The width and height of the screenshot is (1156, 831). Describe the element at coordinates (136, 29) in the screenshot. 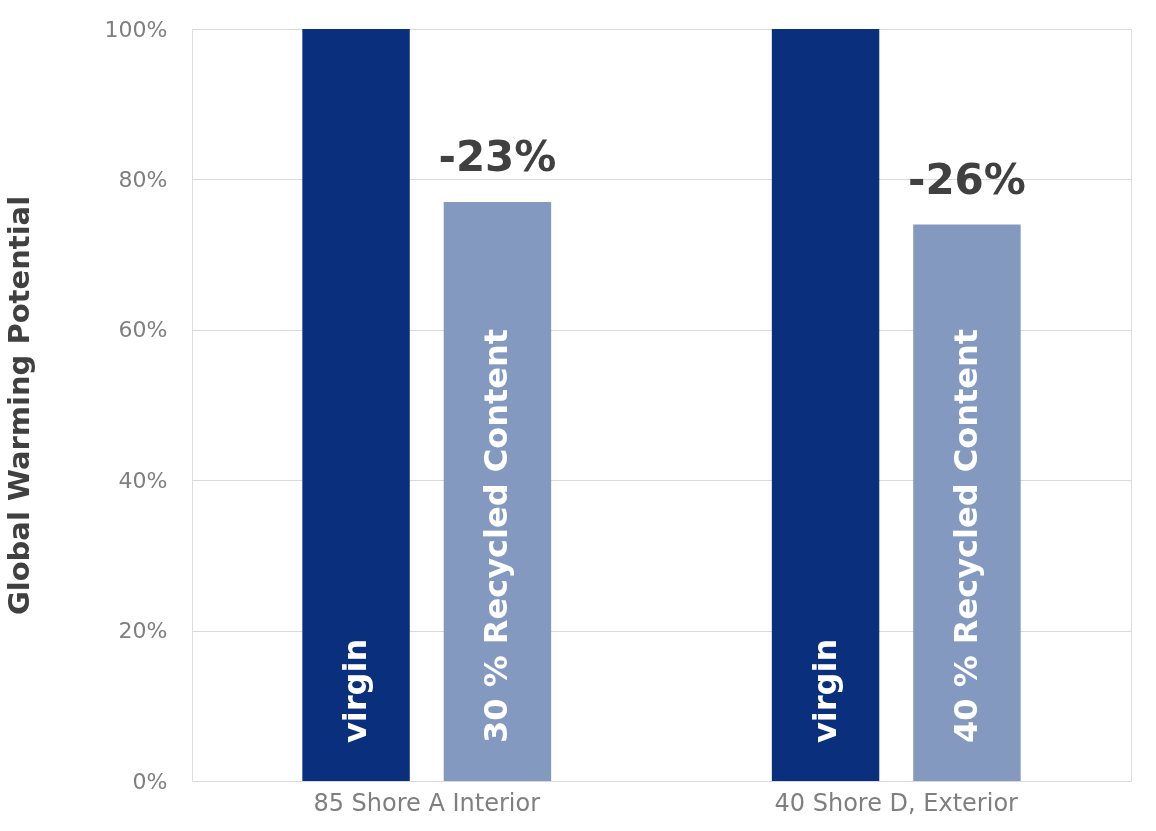

I see `y-tick-label: 100%` at that location.